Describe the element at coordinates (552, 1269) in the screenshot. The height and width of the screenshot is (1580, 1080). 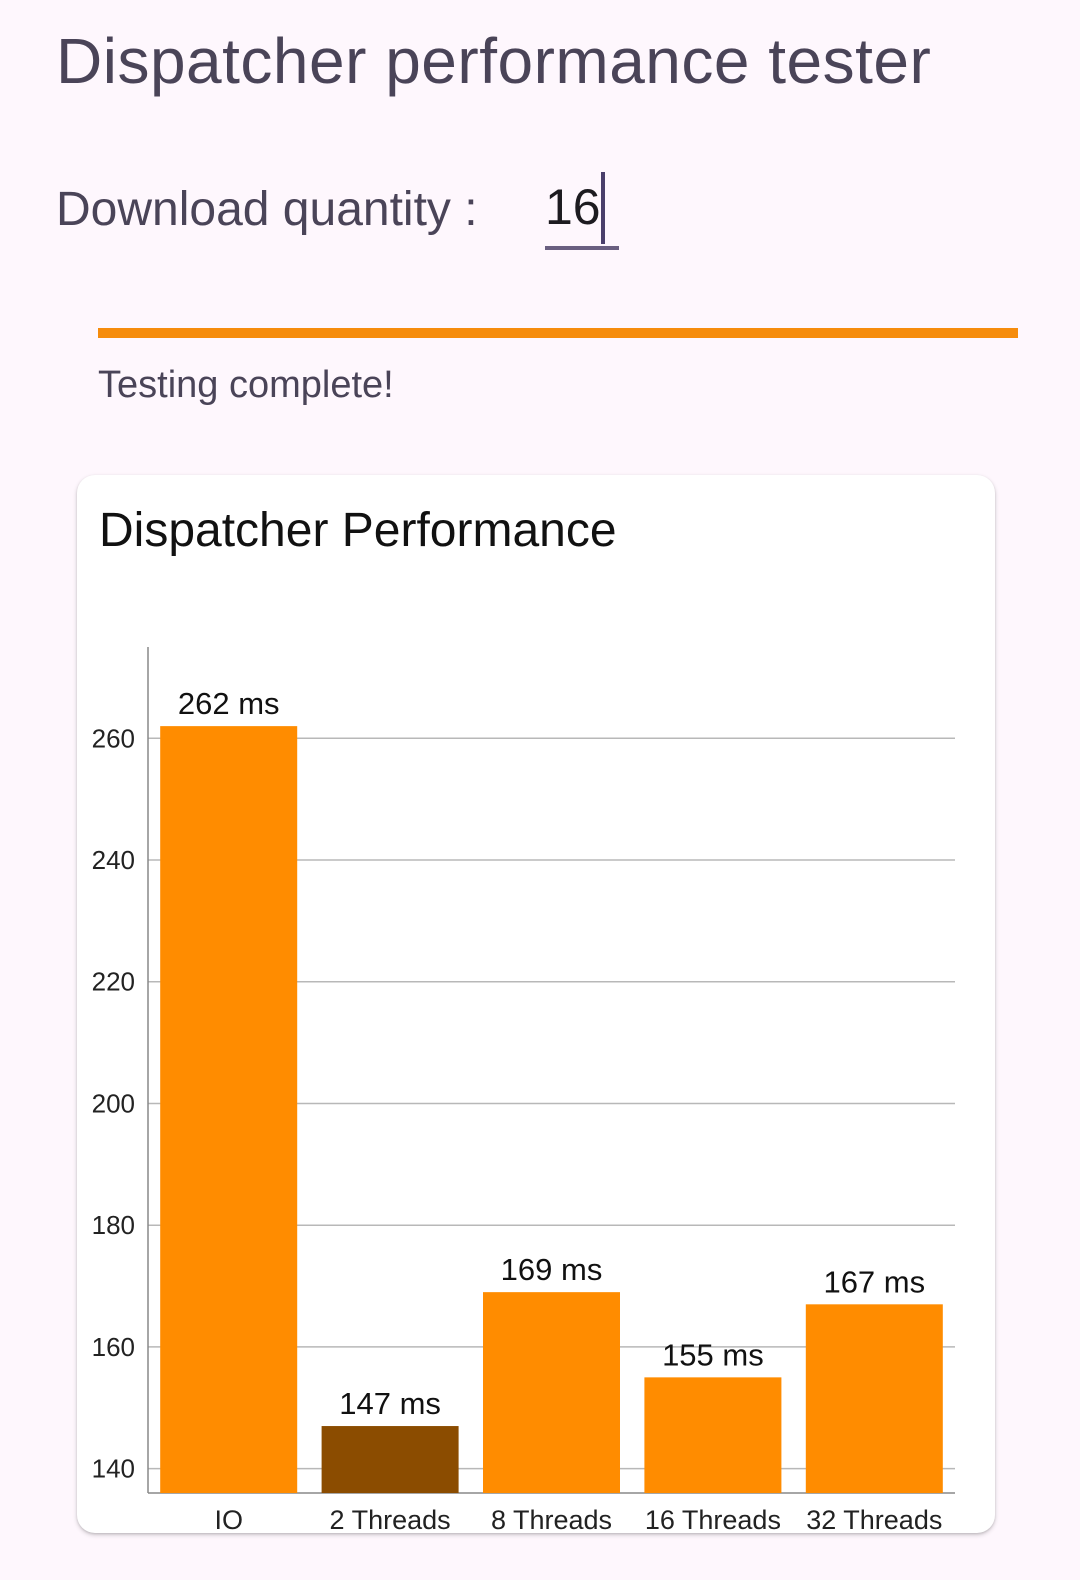
I see `bar-value-label-8-threads: 169 ms` at that location.